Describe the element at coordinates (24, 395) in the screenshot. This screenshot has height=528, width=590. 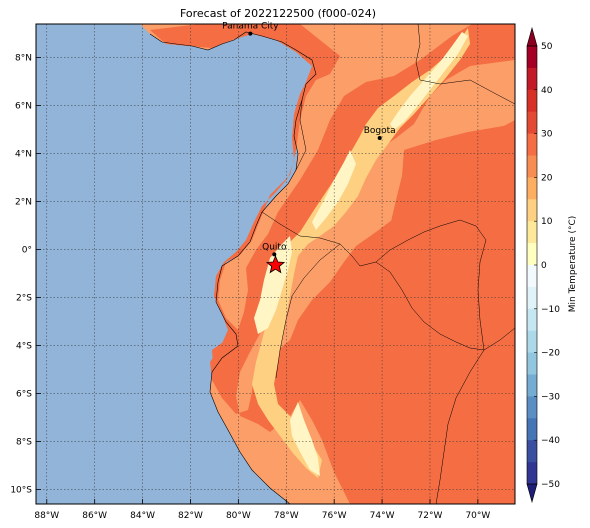
I see `y-tick-label: 6°S` at that location.